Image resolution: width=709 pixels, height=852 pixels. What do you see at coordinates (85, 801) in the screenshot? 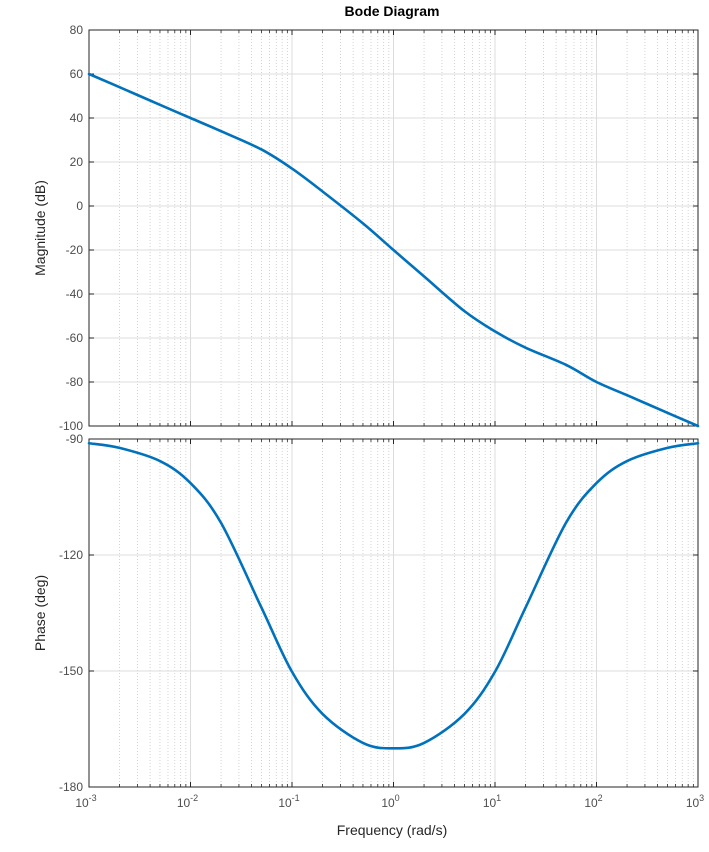
I see `x-tick-label: 10⁻³` at bounding box center [85, 801].